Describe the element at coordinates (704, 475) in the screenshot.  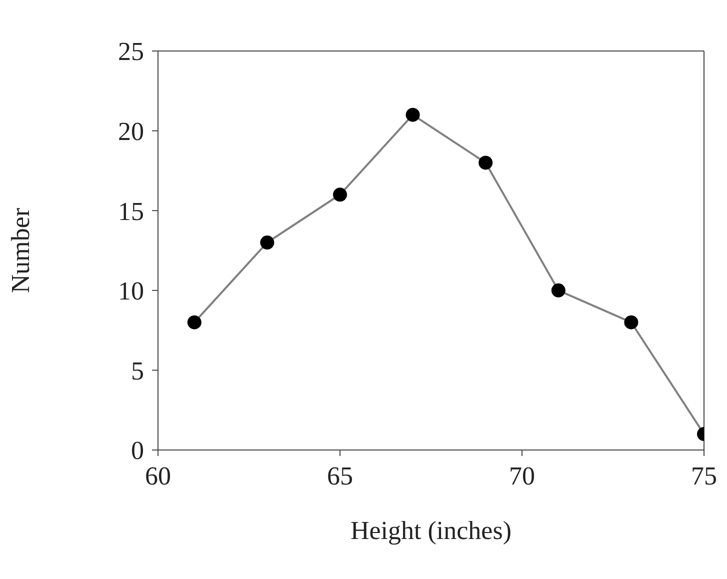
I see `x-tick-label: 75` at that location.